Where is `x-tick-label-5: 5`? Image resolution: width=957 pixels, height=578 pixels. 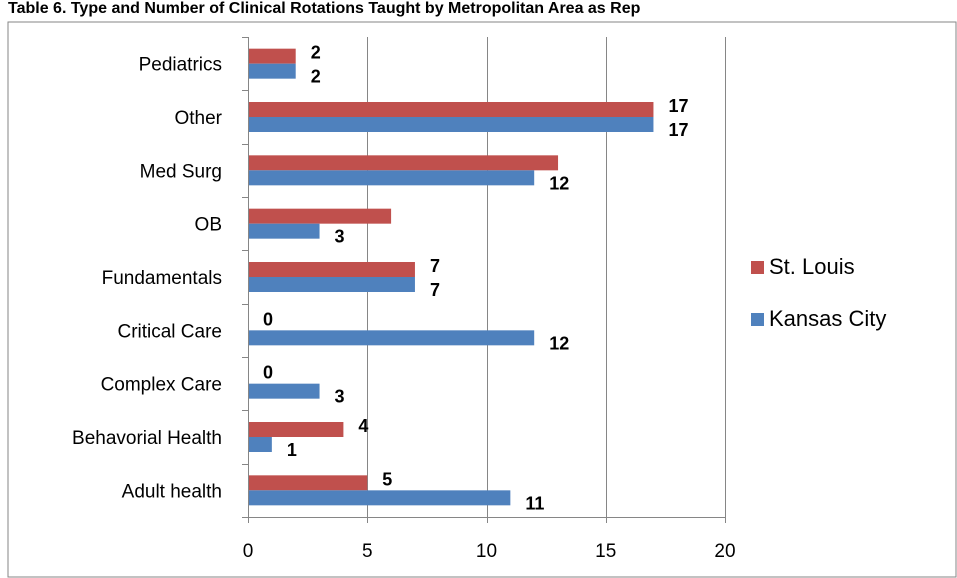 x-tick-label-5: 5 is located at coordinates (367, 551).